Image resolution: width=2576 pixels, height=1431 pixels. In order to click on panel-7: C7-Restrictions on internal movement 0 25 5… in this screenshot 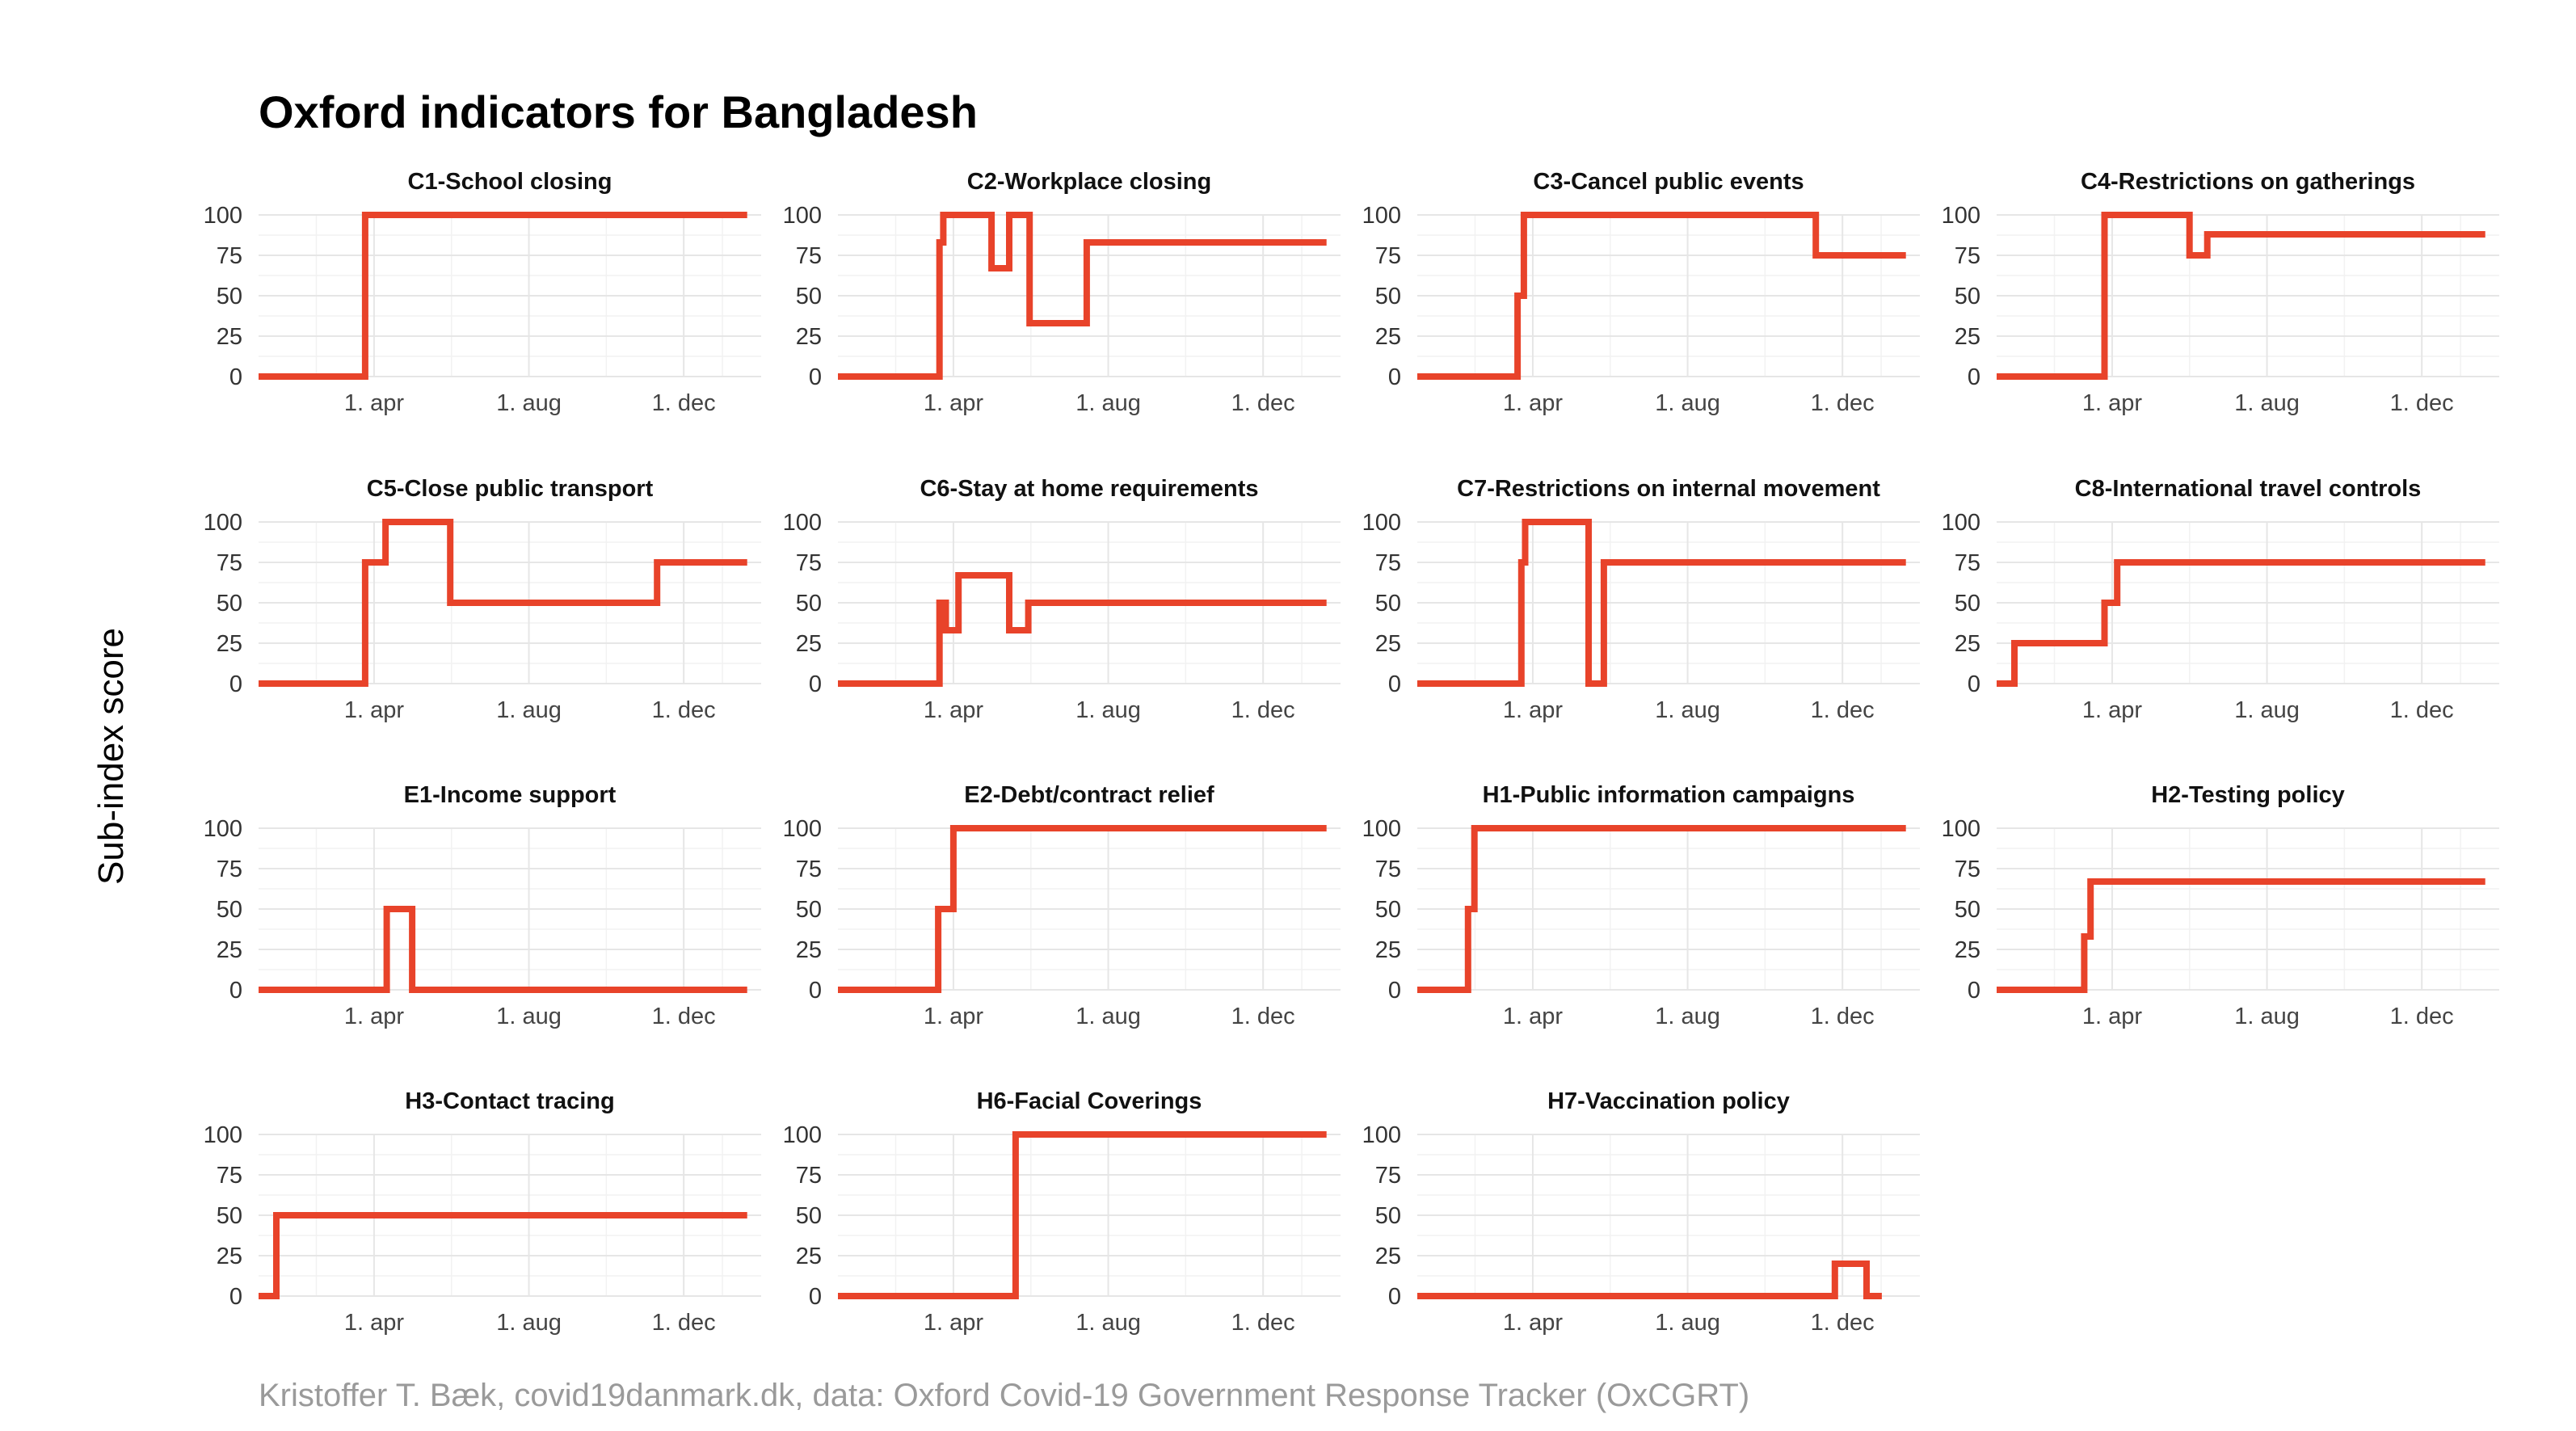, I will do `click(1641, 599)`.